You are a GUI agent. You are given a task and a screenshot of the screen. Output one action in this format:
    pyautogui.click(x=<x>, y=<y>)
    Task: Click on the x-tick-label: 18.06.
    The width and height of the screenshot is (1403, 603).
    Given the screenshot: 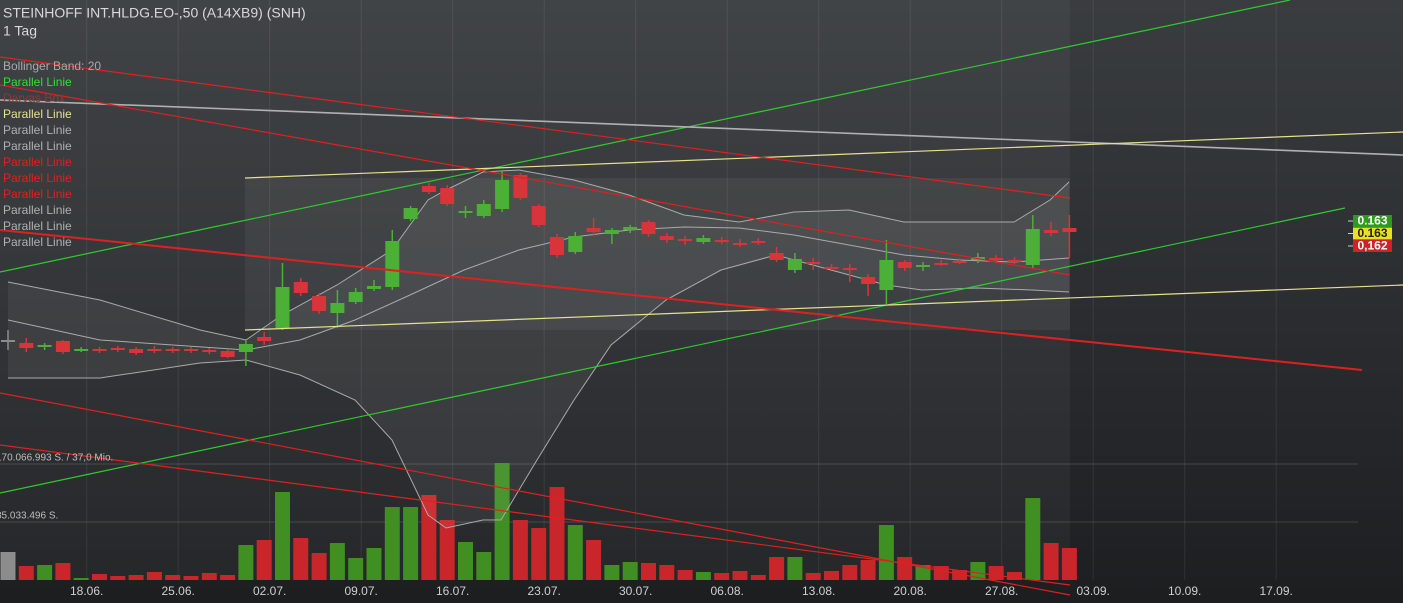 What is the action you would take?
    pyautogui.click(x=86, y=591)
    